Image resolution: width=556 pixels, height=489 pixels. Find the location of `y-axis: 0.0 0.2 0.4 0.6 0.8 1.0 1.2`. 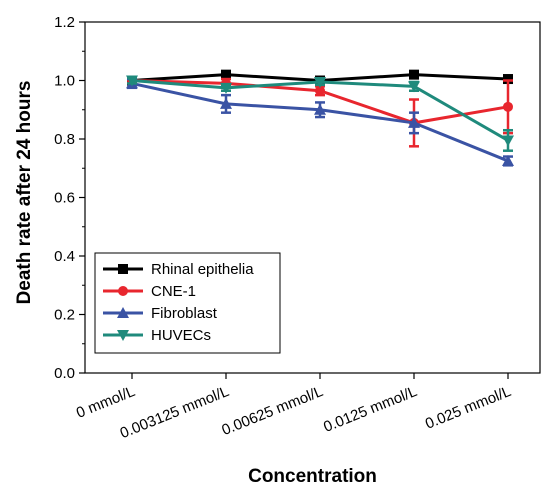

y-axis: 0.0 0.2 0.4 0.6 0.8 1.0 1.2 is located at coordinates (69, 198).